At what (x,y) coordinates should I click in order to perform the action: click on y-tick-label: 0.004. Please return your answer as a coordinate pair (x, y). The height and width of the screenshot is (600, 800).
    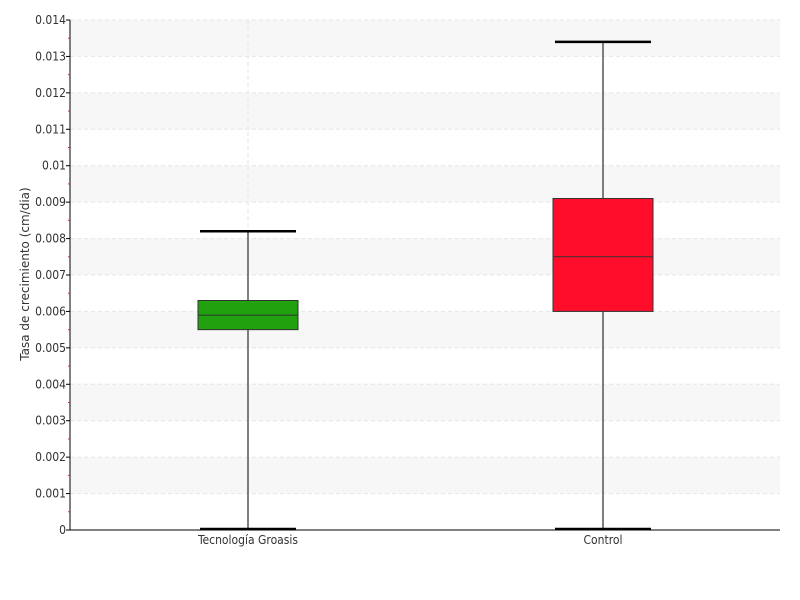
    Looking at the image, I should click on (50, 384).